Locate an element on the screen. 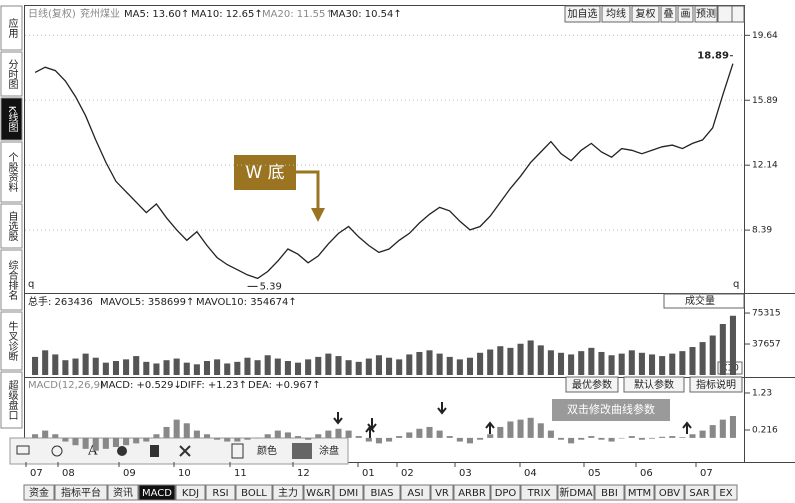  side-tab-label: 应用 is located at coordinates (12, 28).